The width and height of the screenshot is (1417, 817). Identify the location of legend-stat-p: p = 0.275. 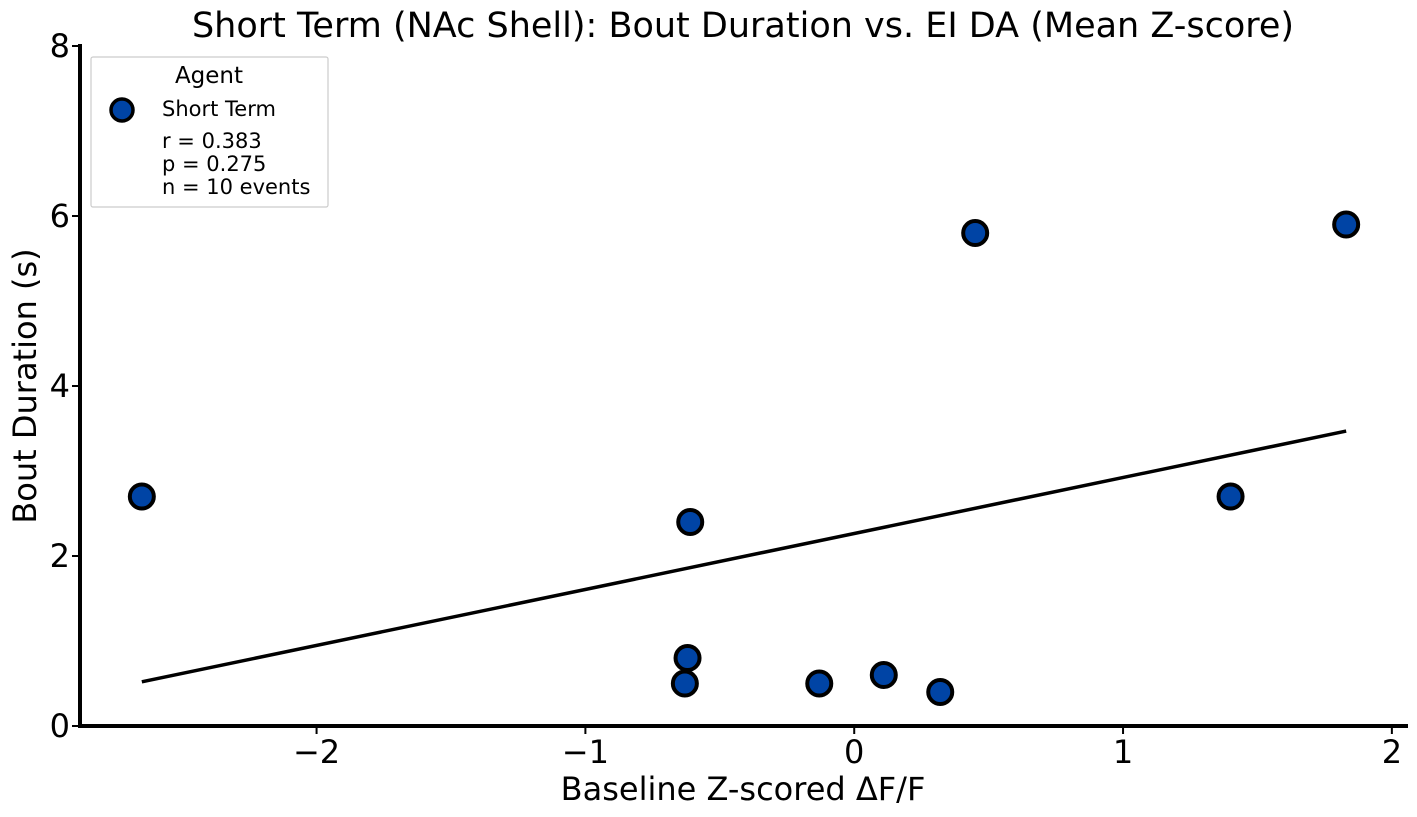
(214, 164).